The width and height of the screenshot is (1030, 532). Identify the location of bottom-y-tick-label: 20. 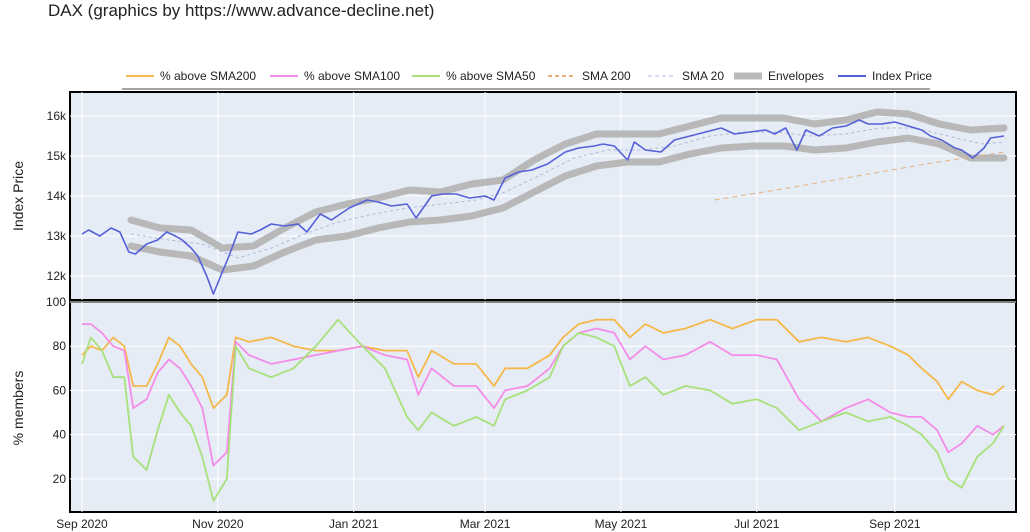
(60, 479).